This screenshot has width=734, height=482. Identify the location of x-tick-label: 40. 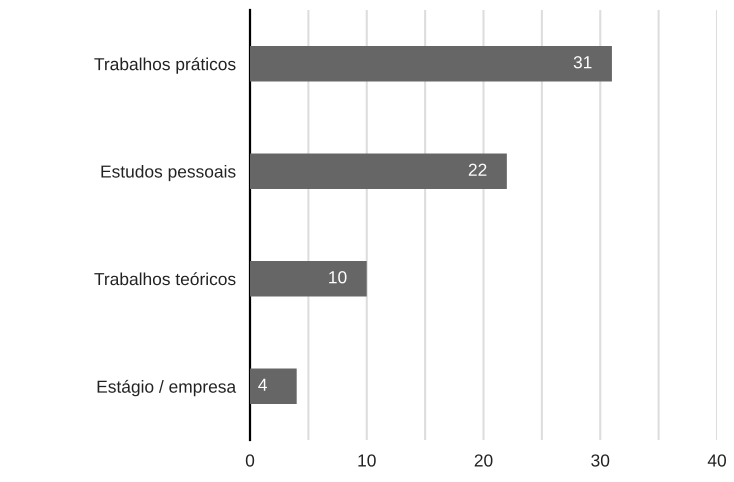
(717, 460).